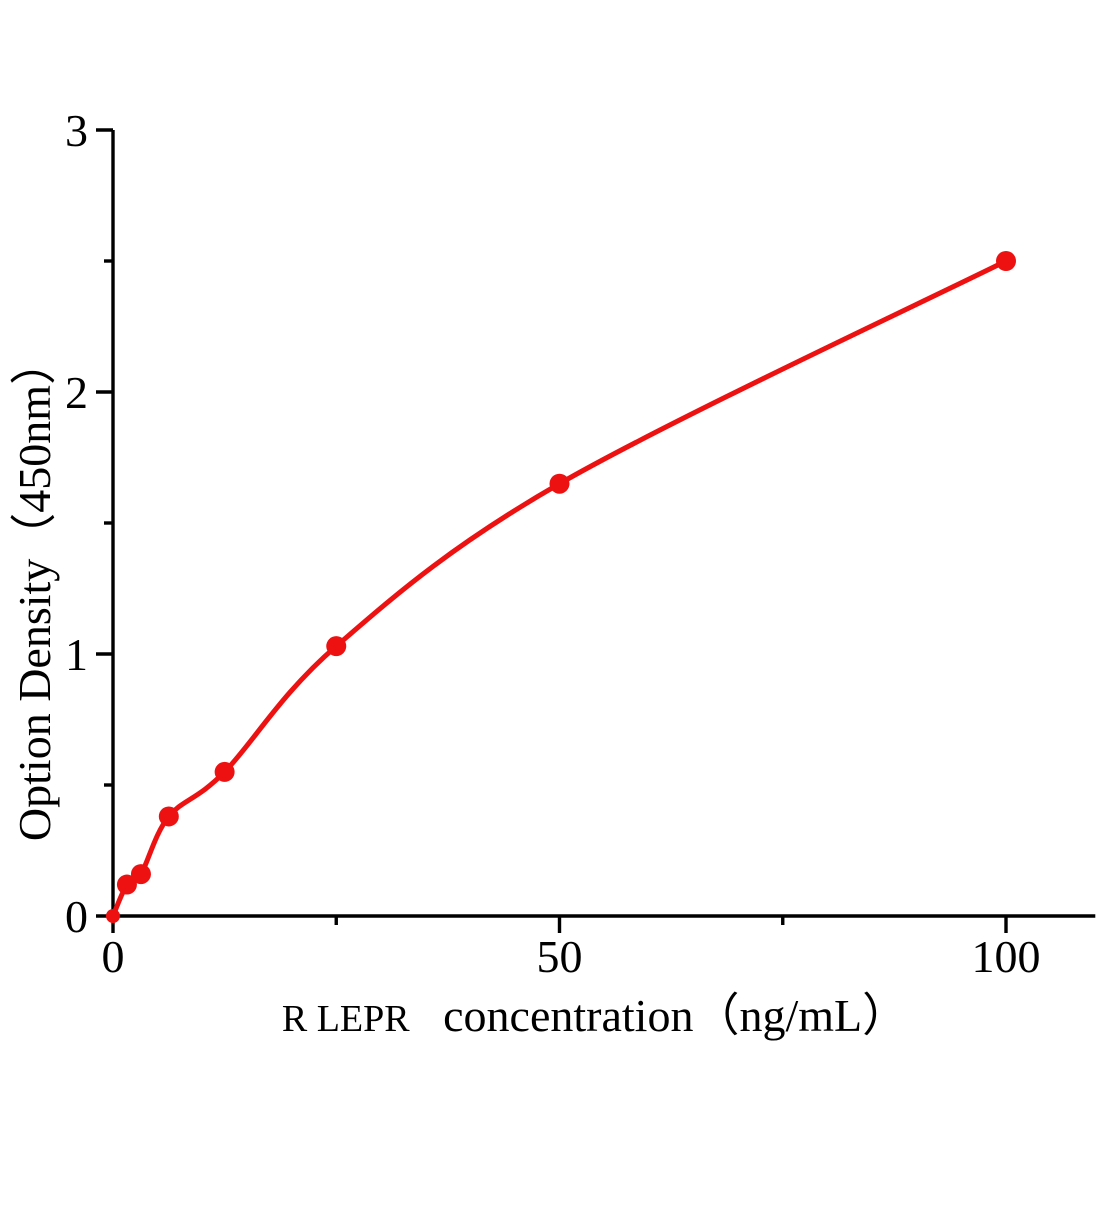 The height and width of the screenshot is (1205, 1104). What do you see at coordinates (113, 956) in the screenshot?
I see `x-tick-label: 0` at bounding box center [113, 956].